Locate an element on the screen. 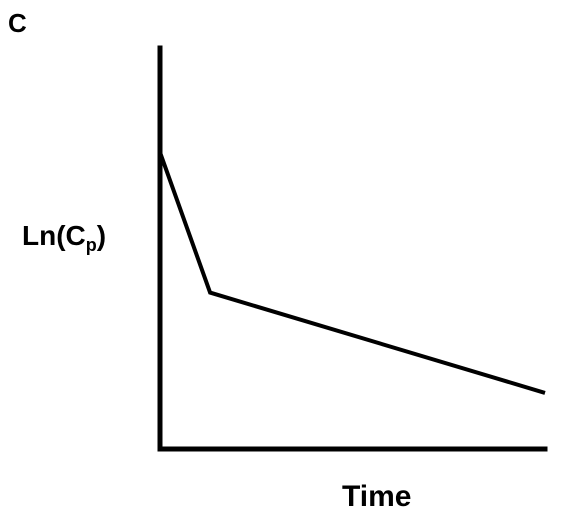 This screenshot has width=562, height=520. y-axis-label-close: ) is located at coordinates (101, 235).